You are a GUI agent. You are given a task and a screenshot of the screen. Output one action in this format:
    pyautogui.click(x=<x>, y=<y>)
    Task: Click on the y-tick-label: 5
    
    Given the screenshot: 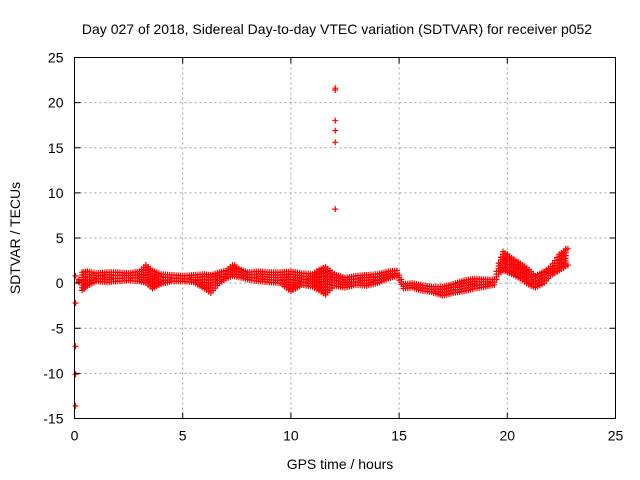 What is the action you would take?
    pyautogui.click(x=60, y=238)
    